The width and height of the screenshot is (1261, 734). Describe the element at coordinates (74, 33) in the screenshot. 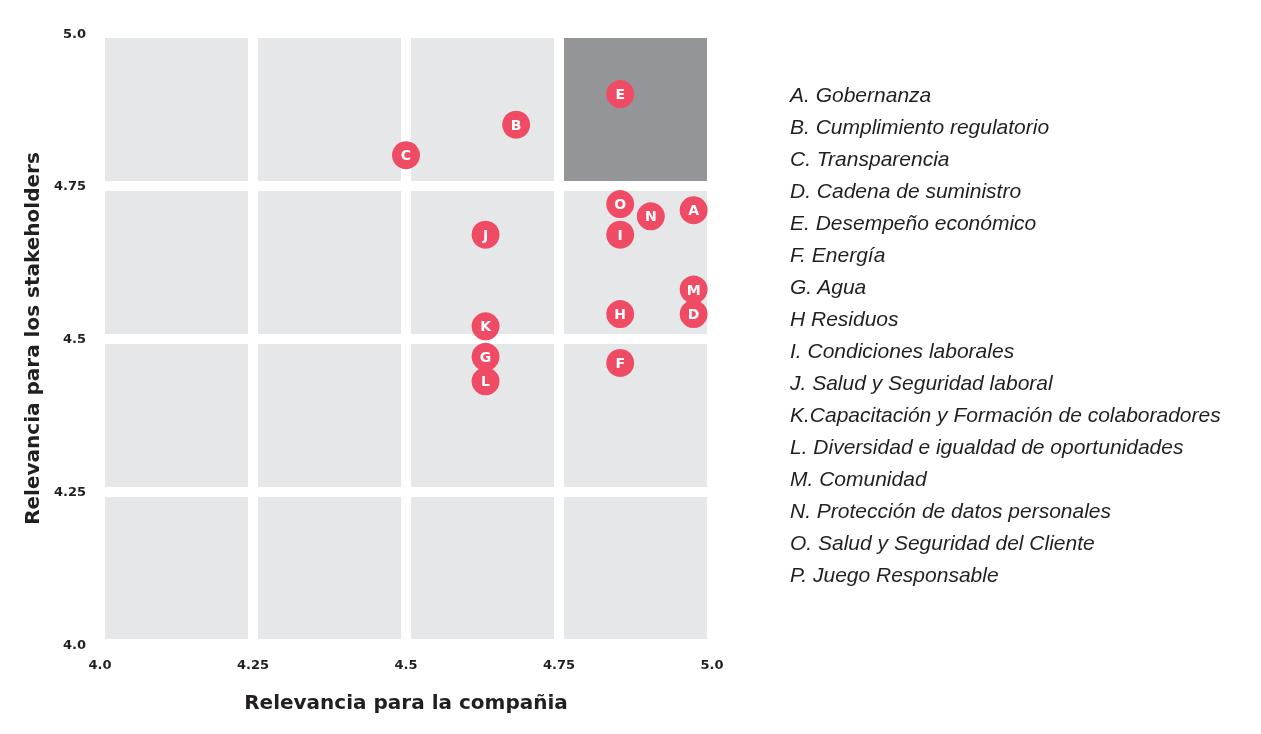

I see `y-tick-label: 5.0` at that location.